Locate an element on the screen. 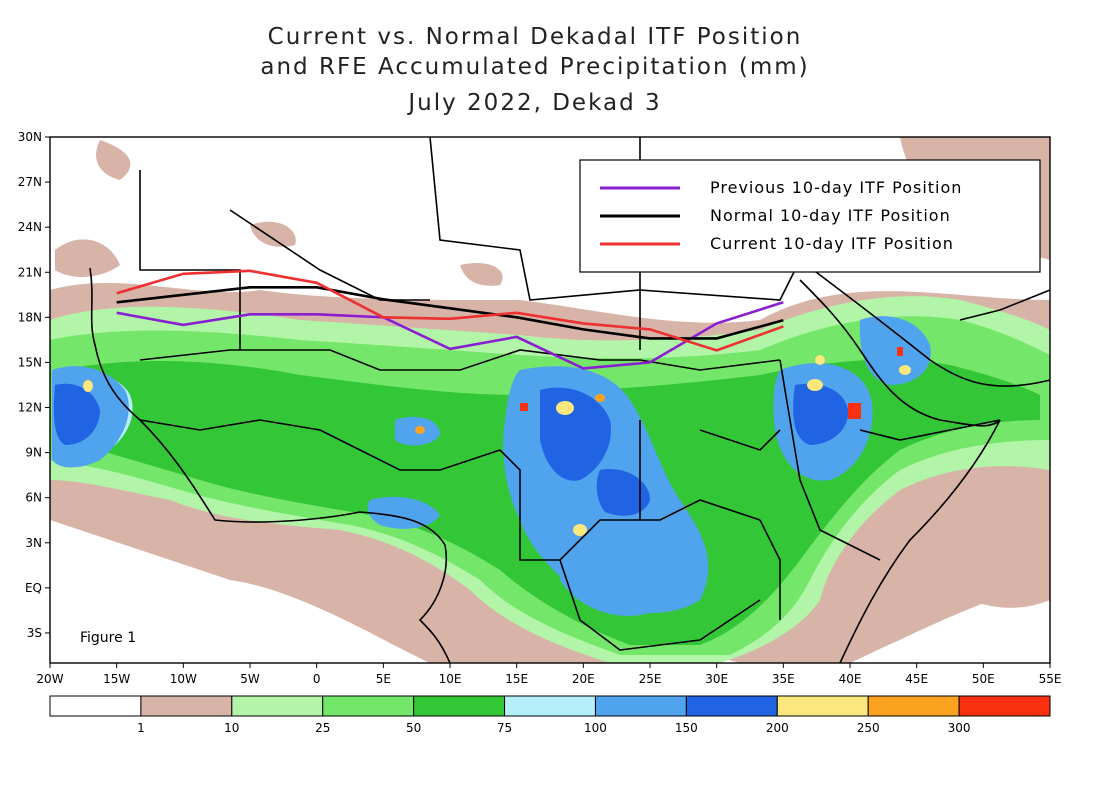  colorbar-label: 25 is located at coordinates (322, 728).